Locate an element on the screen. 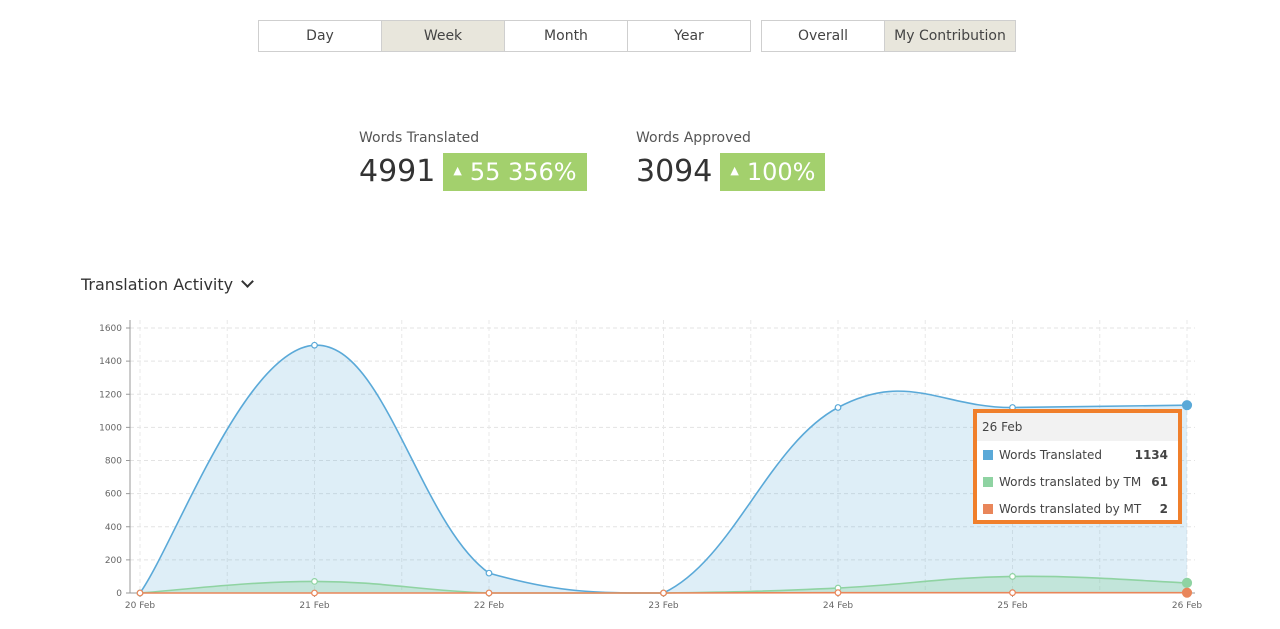  tooltip-row-name: Words translated by TM is located at coordinates (1070, 481).